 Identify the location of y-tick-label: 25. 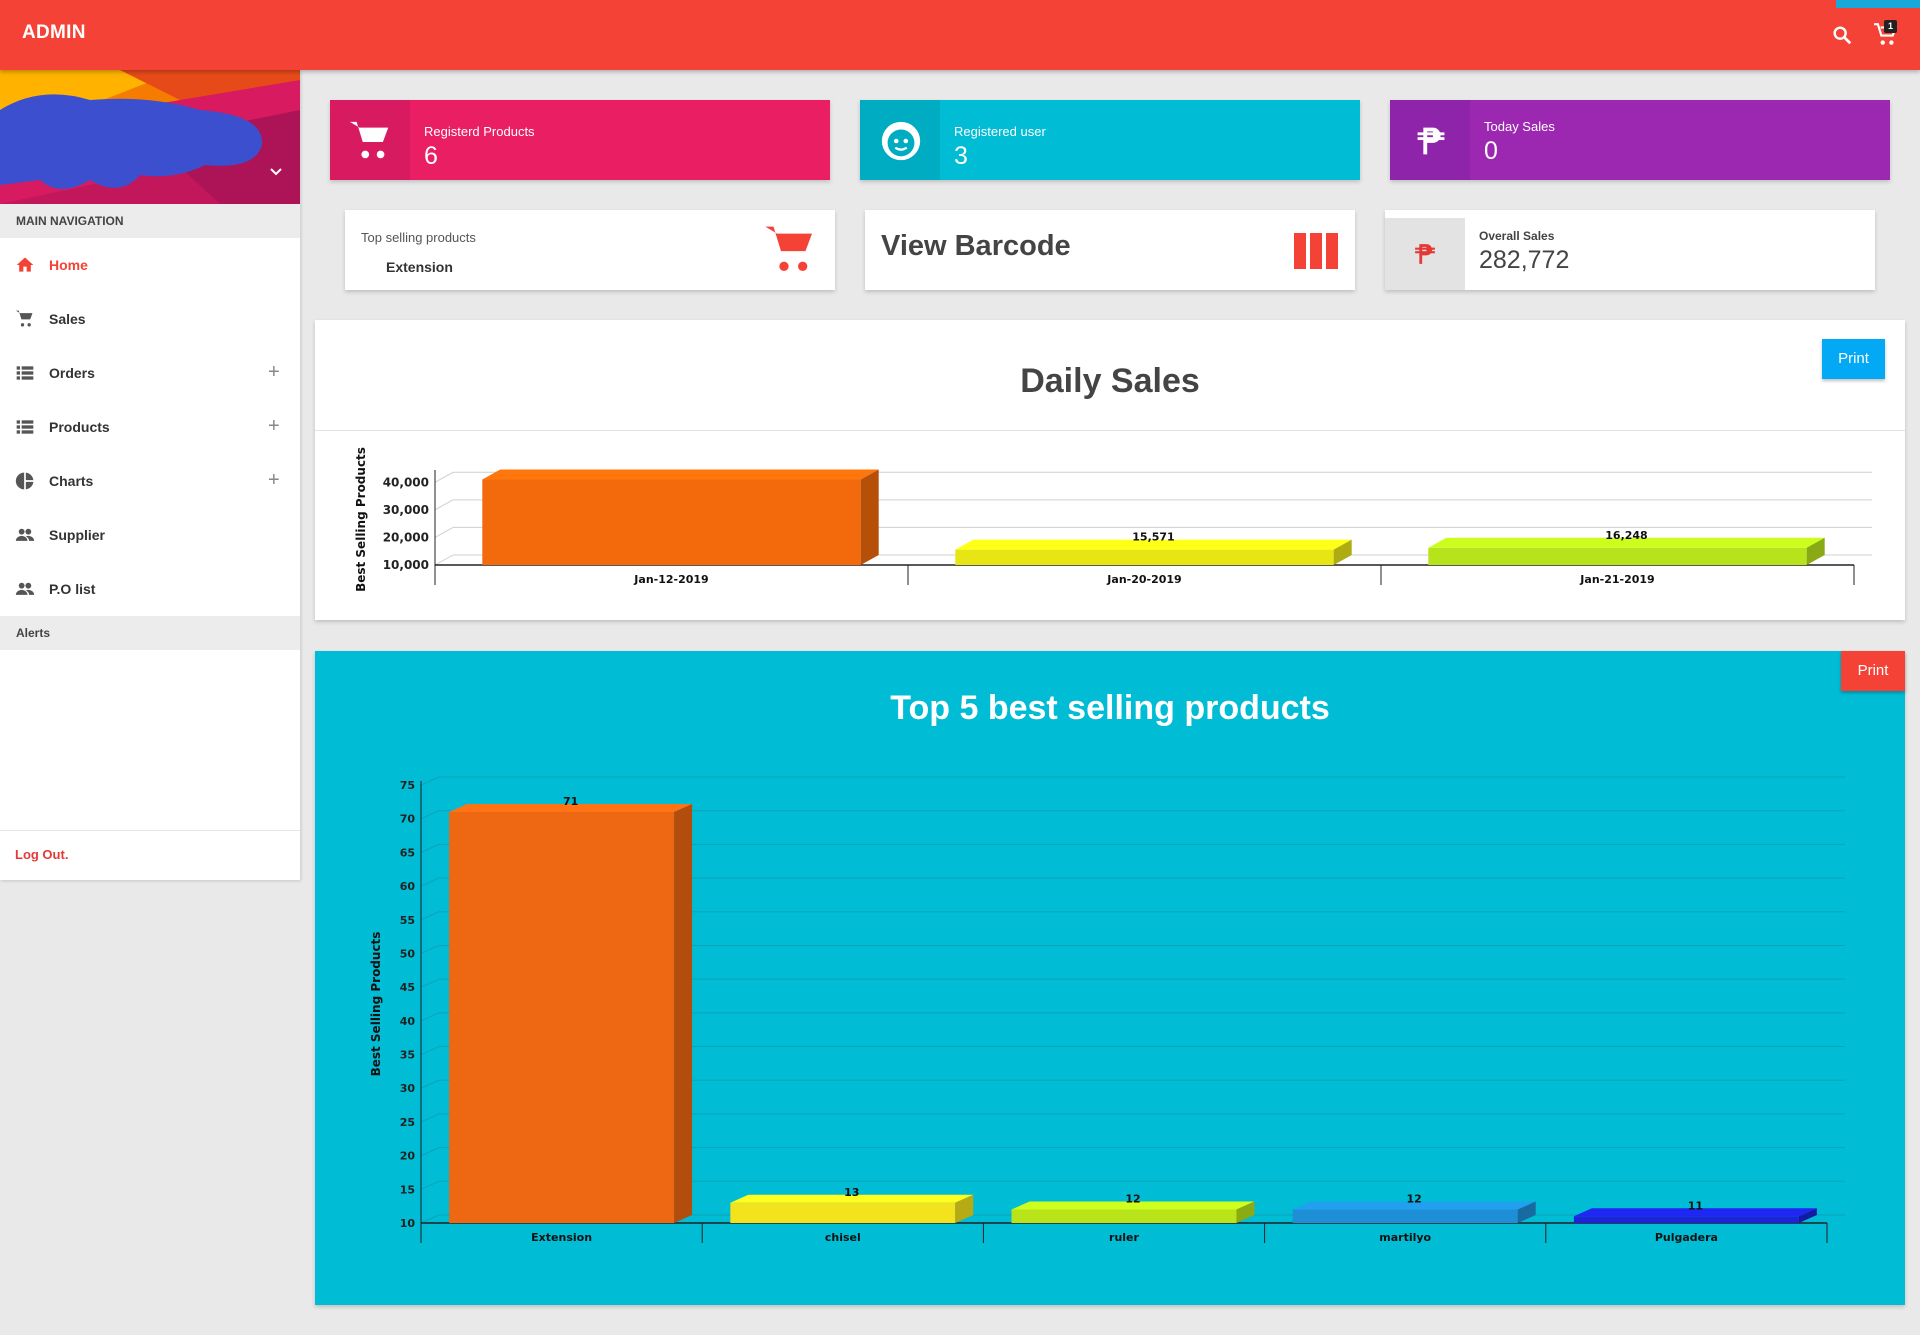
(407, 1122).